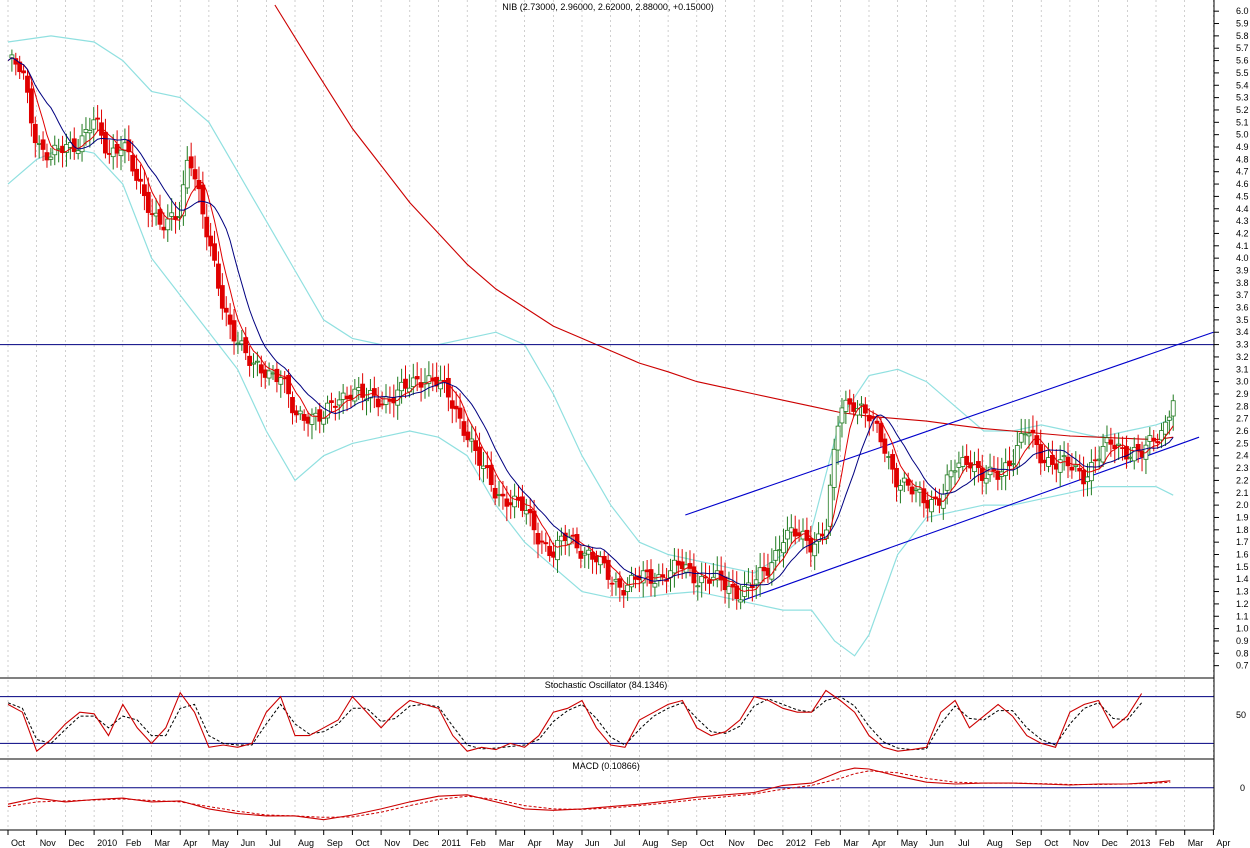  Describe the element at coordinates (1242, 283) in the screenshot. I see `y-tick-label-3.8: 3.8` at that location.